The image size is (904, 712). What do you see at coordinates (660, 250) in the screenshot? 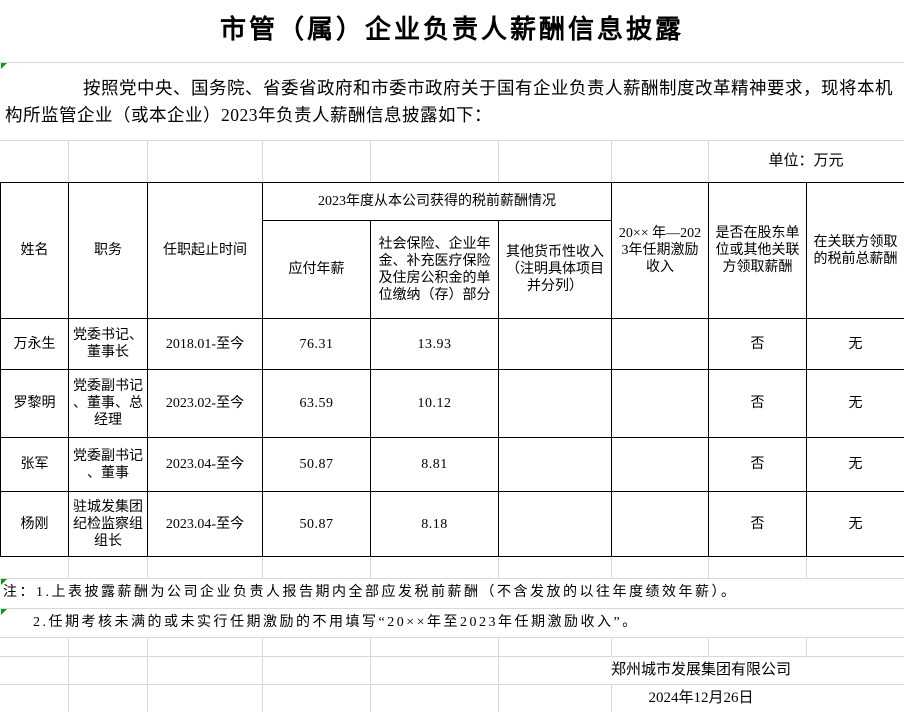
I see `col-header-term-incentive: 20×× 年—2023年任期激励收入` at bounding box center [660, 250].